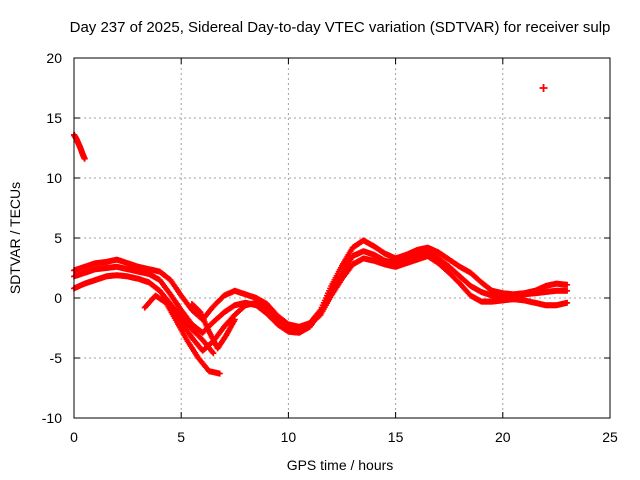 The image size is (640, 480). Describe the element at coordinates (54, 118) in the screenshot. I see `y-tick-label: 15` at that location.